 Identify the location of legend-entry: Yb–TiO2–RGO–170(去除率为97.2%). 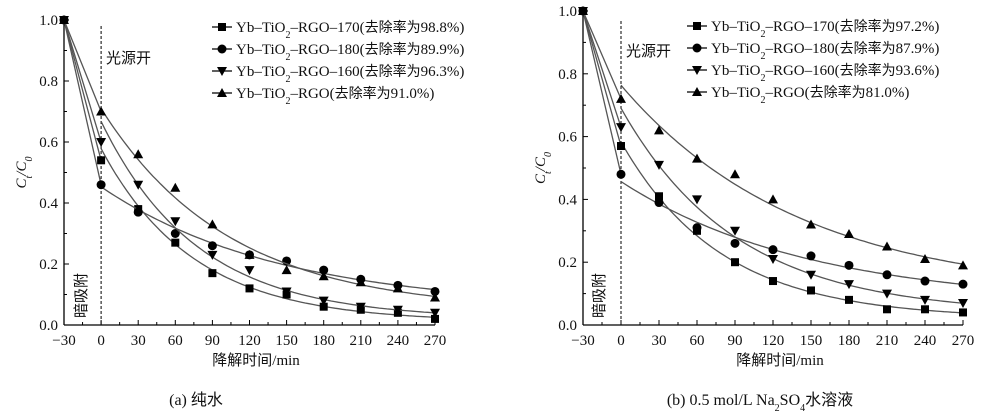
(813, 29).